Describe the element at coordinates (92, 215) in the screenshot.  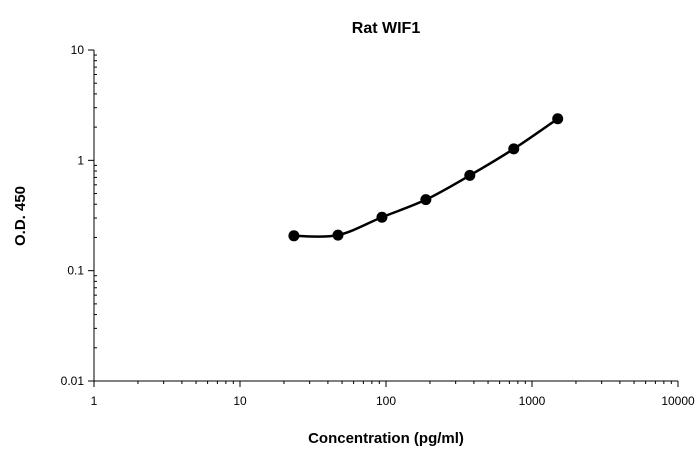
I see `y-ticks` at that location.